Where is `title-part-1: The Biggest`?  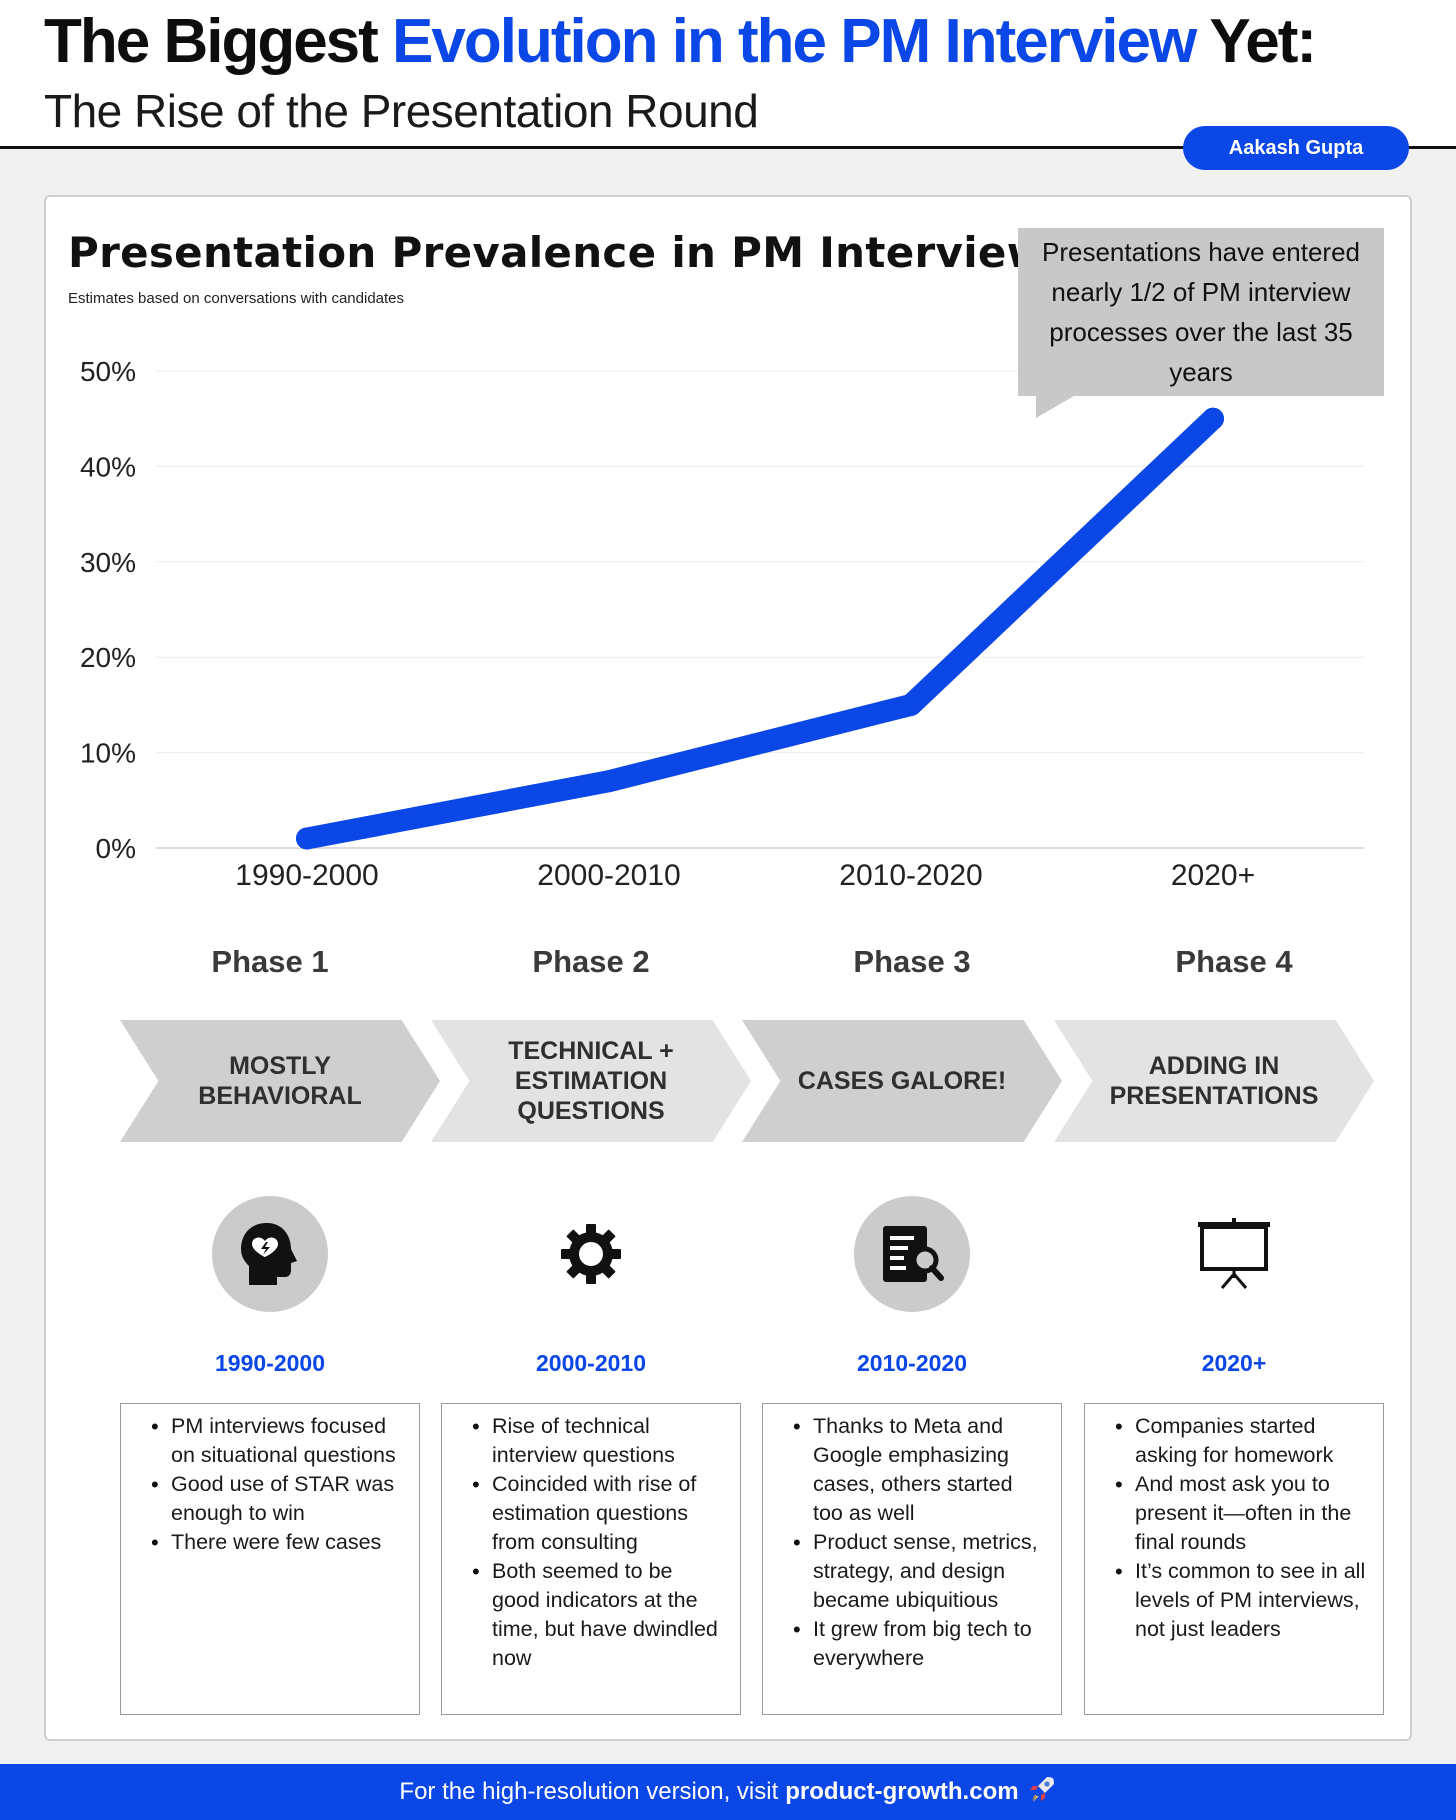 title-part-1: The Biggest is located at coordinates (211, 41).